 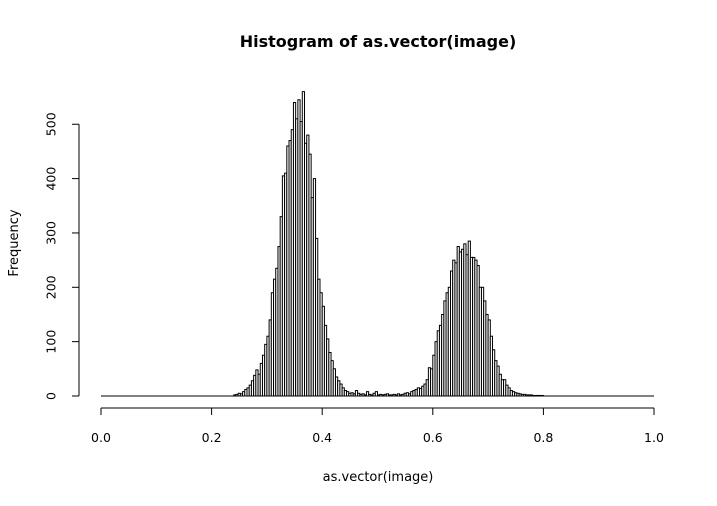 What do you see at coordinates (212, 437) in the screenshot?
I see `x-tick-label: 0.2` at bounding box center [212, 437].